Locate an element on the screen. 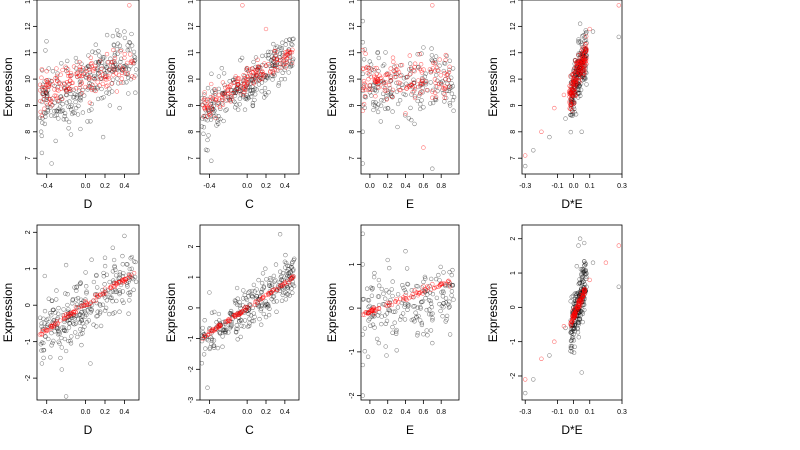  y-tick-label: 2 is located at coordinates (513, 239).